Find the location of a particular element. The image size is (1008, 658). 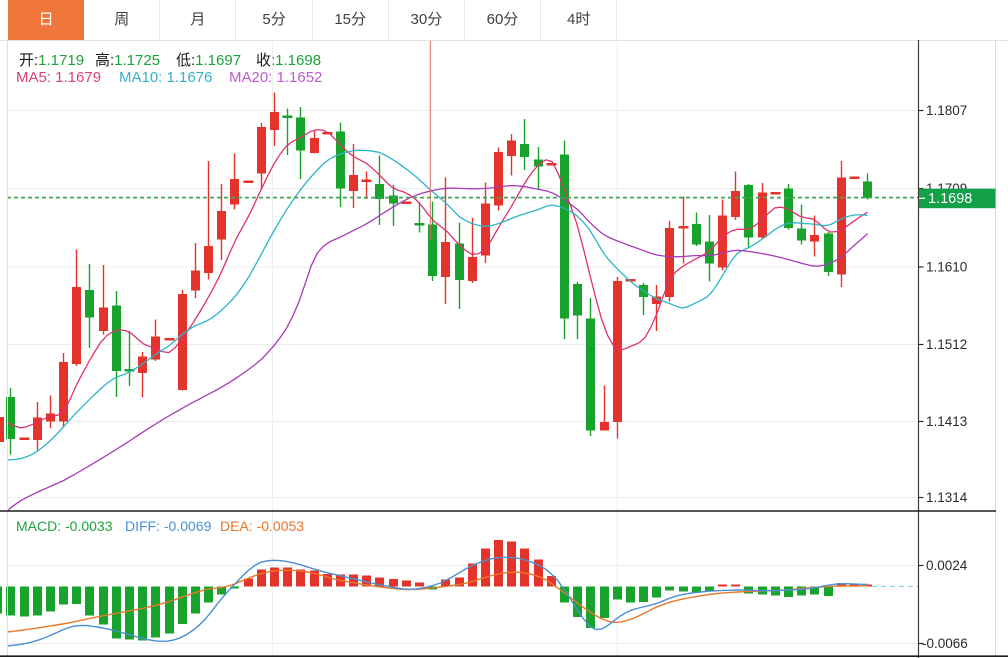

svg-text: 0.0024 is located at coordinates (947, 565).